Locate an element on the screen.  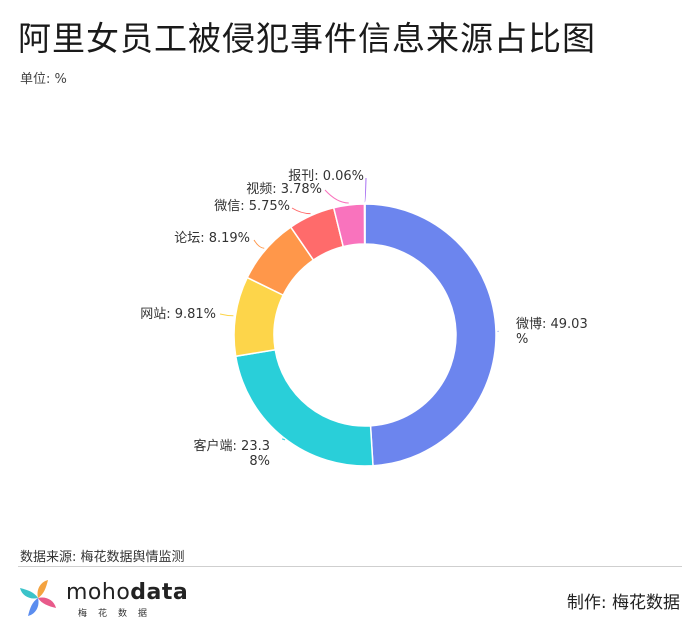
chart-title: 阿里女员工被侵犯事件信息来源占比图 is located at coordinates (307, 38).